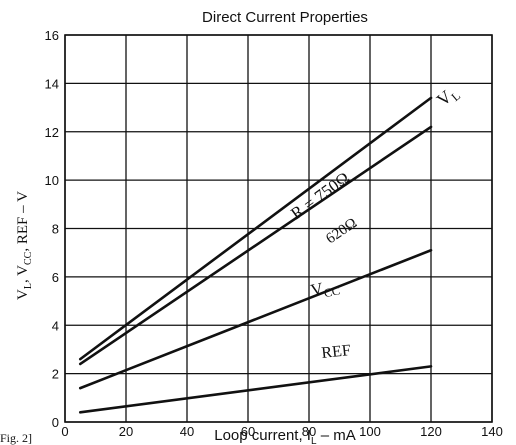 The height and width of the screenshot is (445, 516). Describe the element at coordinates (285, 17) in the screenshot. I see `chart-title: Direct Current Properties` at that location.